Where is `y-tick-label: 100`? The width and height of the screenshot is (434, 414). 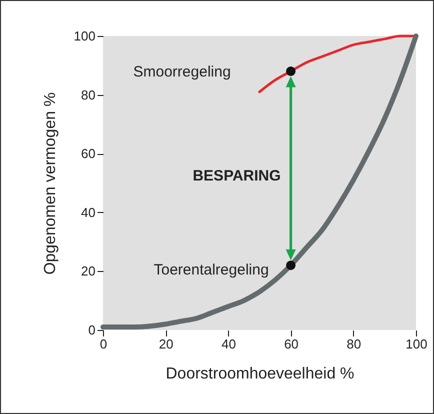
y-tick-label: 100 is located at coordinates (85, 36).